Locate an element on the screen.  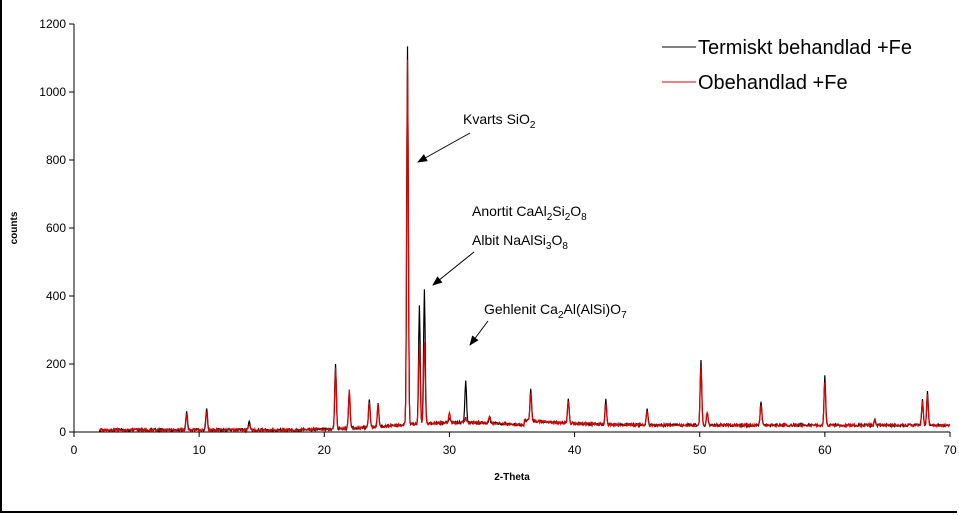
annotation-albit-arrow is located at coordinates (453, 268).